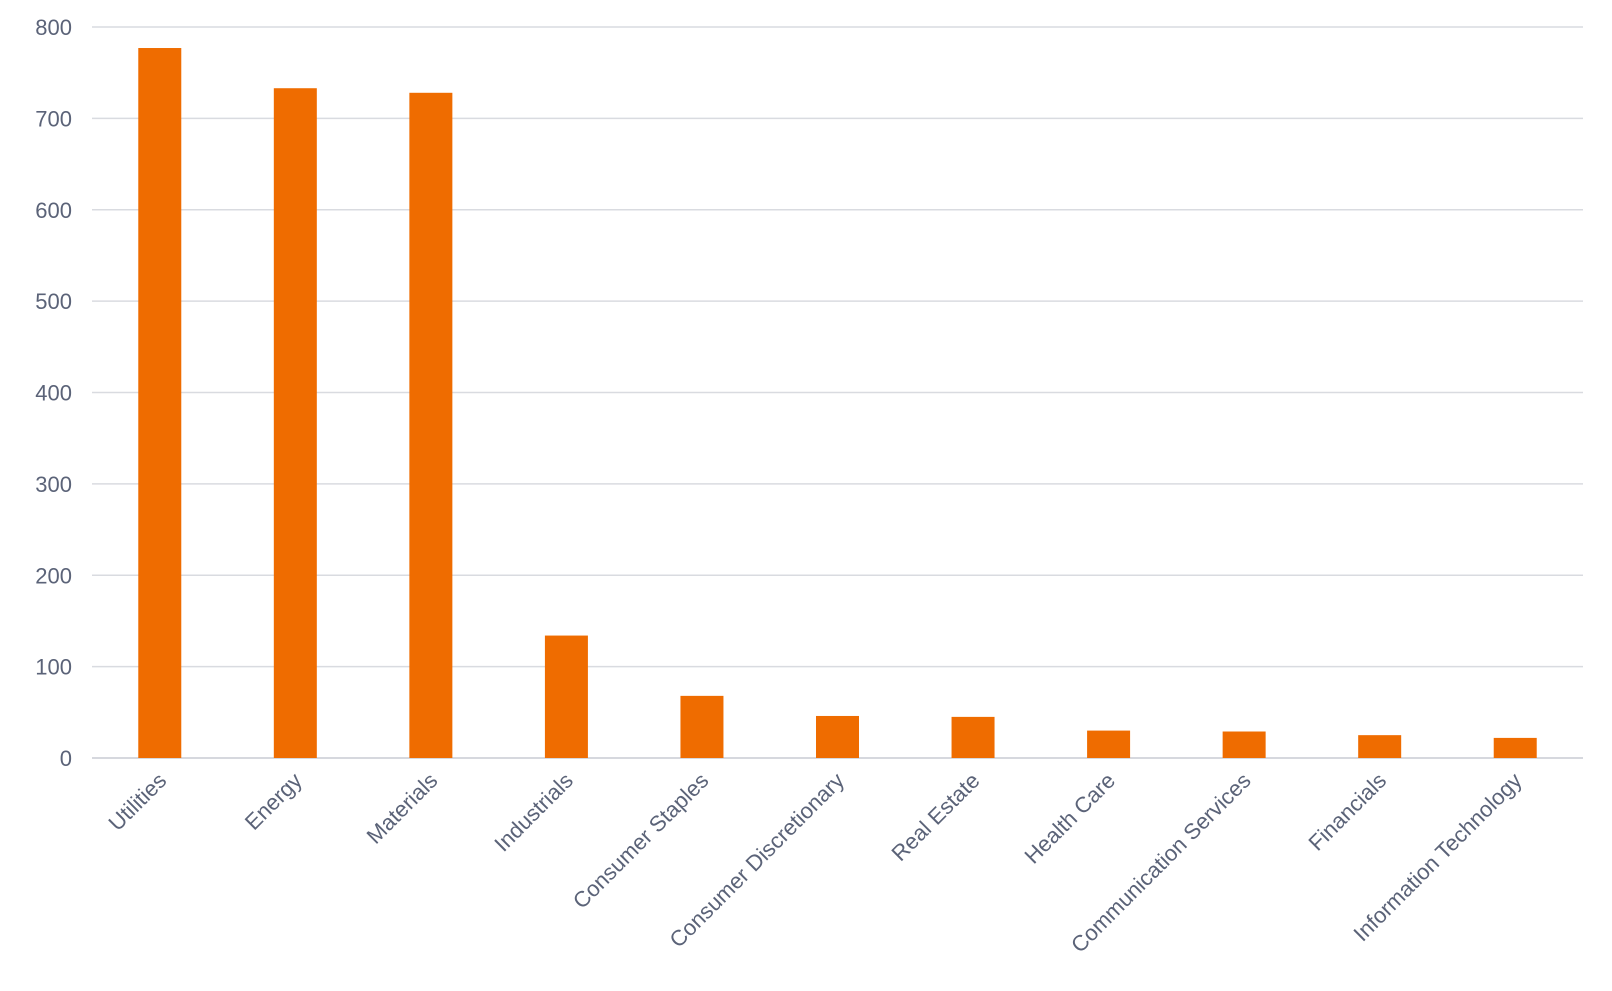 The image size is (1612, 991). Describe the element at coordinates (1515, 747) in the screenshot. I see `bar-information-technology` at that location.